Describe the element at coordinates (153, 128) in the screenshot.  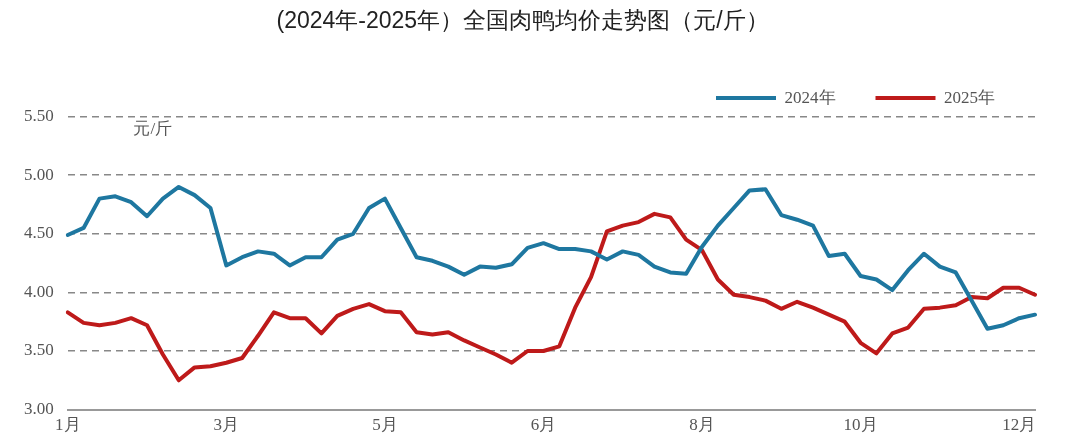
I see `y-axis-title: 元/斤` at that location.